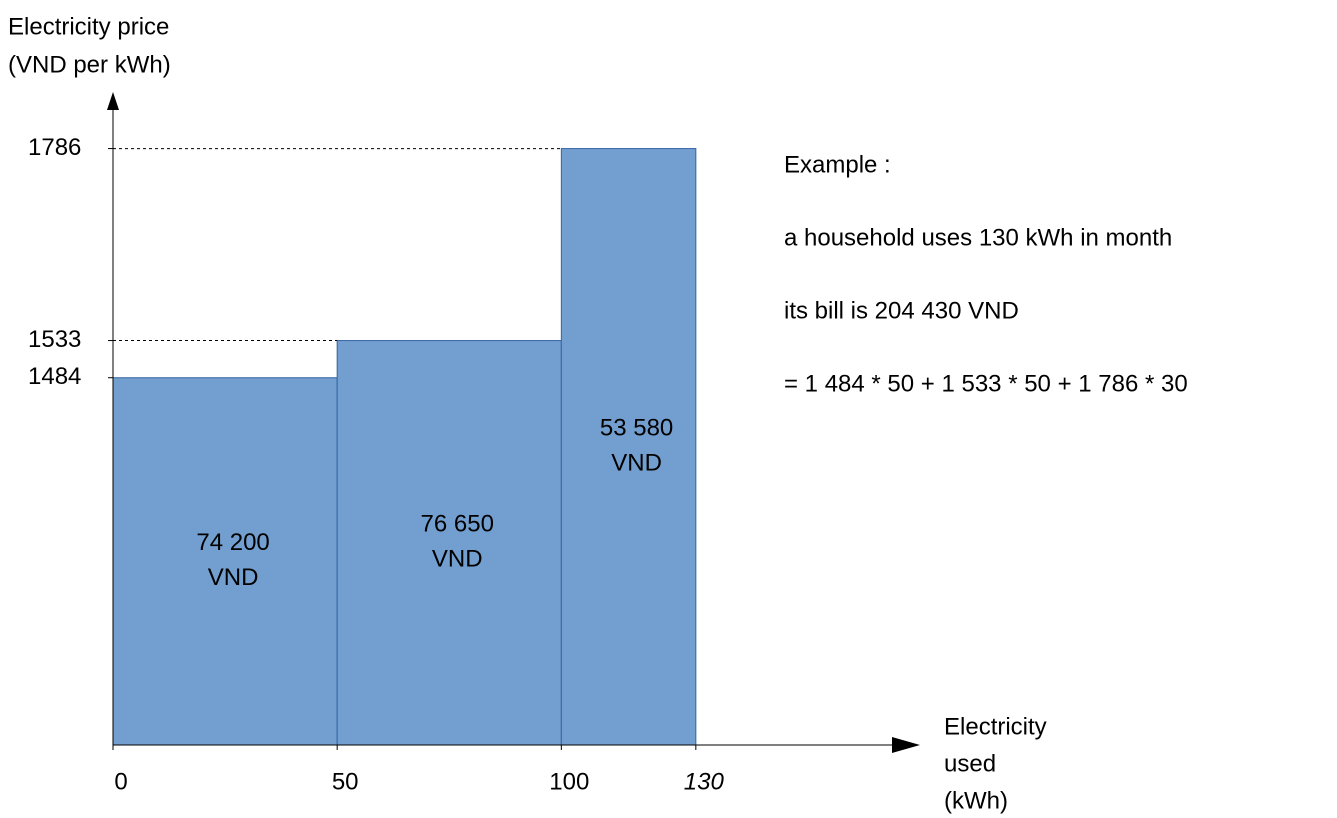 The image size is (1337, 818). What do you see at coordinates (901, 310) in the screenshot?
I see `note: its bill is 204 430 VND` at bounding box center [901, 310].